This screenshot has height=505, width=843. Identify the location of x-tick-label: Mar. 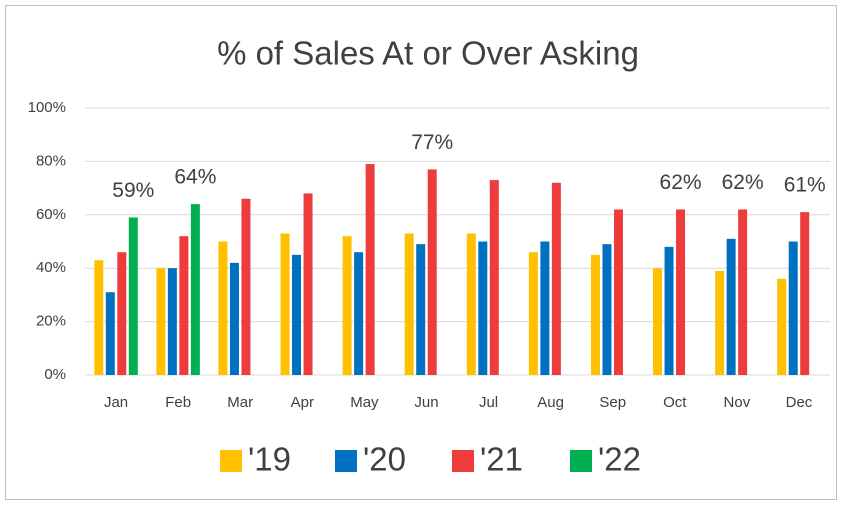
(240, 402).